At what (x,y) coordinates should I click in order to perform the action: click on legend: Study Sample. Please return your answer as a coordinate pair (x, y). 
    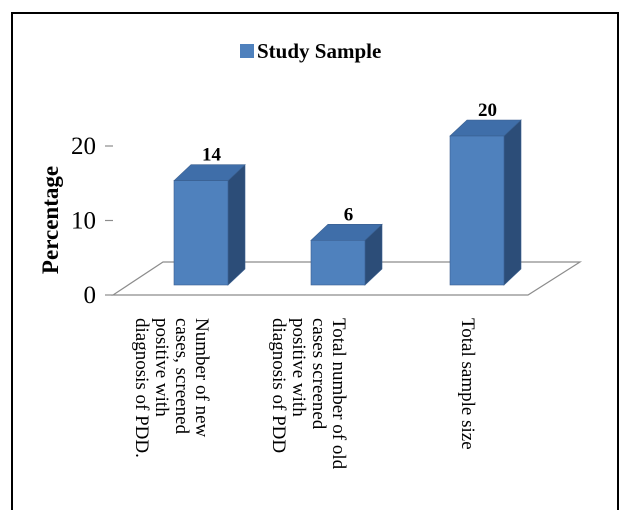
    Looking at the image, I should click on (310, 51).